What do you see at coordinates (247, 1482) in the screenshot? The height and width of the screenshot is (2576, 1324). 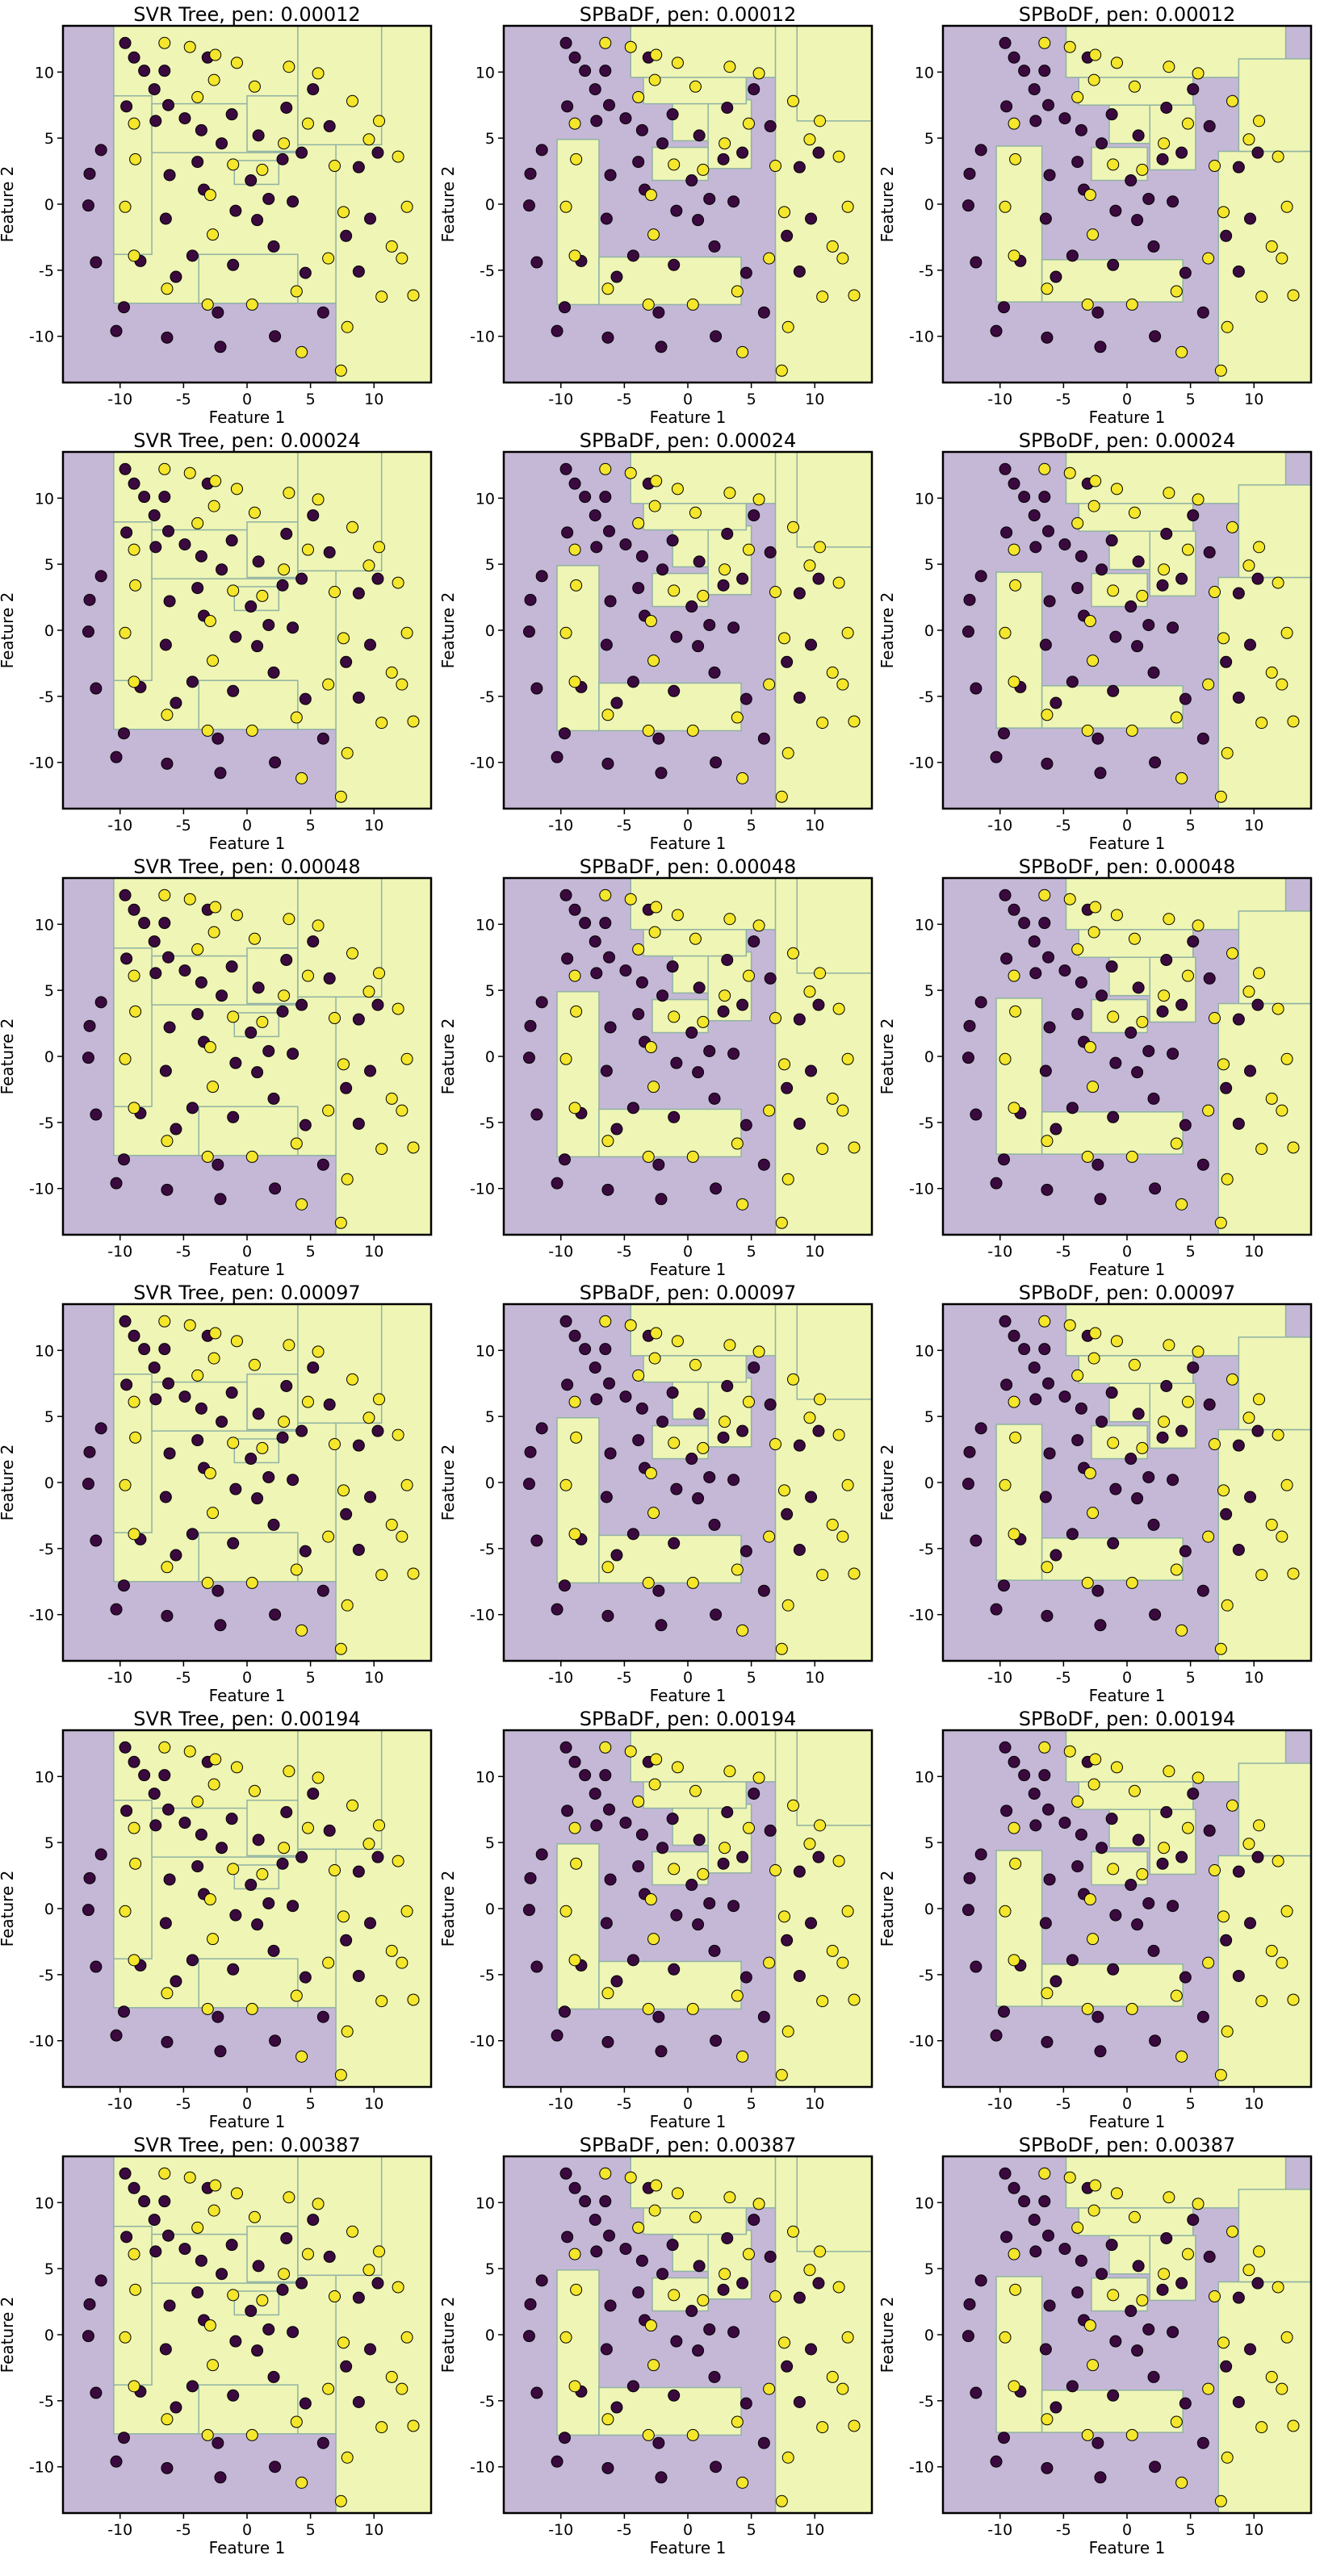 I see `plot-area` at bounding box center [247, 1482].